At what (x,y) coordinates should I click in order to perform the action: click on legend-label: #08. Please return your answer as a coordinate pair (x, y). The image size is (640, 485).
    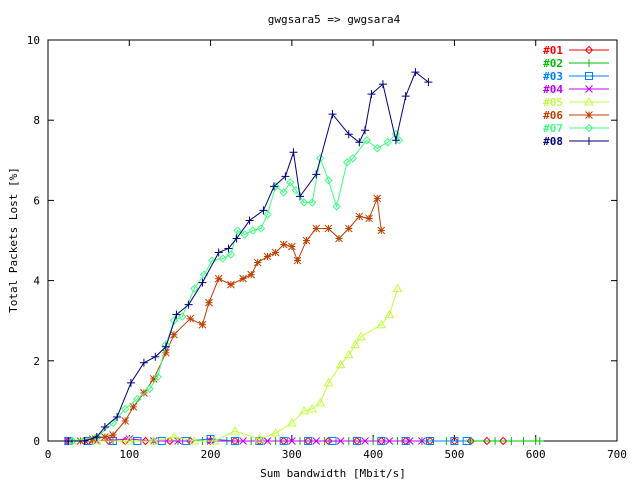
    Looking at the image, I should click on (553, 141).